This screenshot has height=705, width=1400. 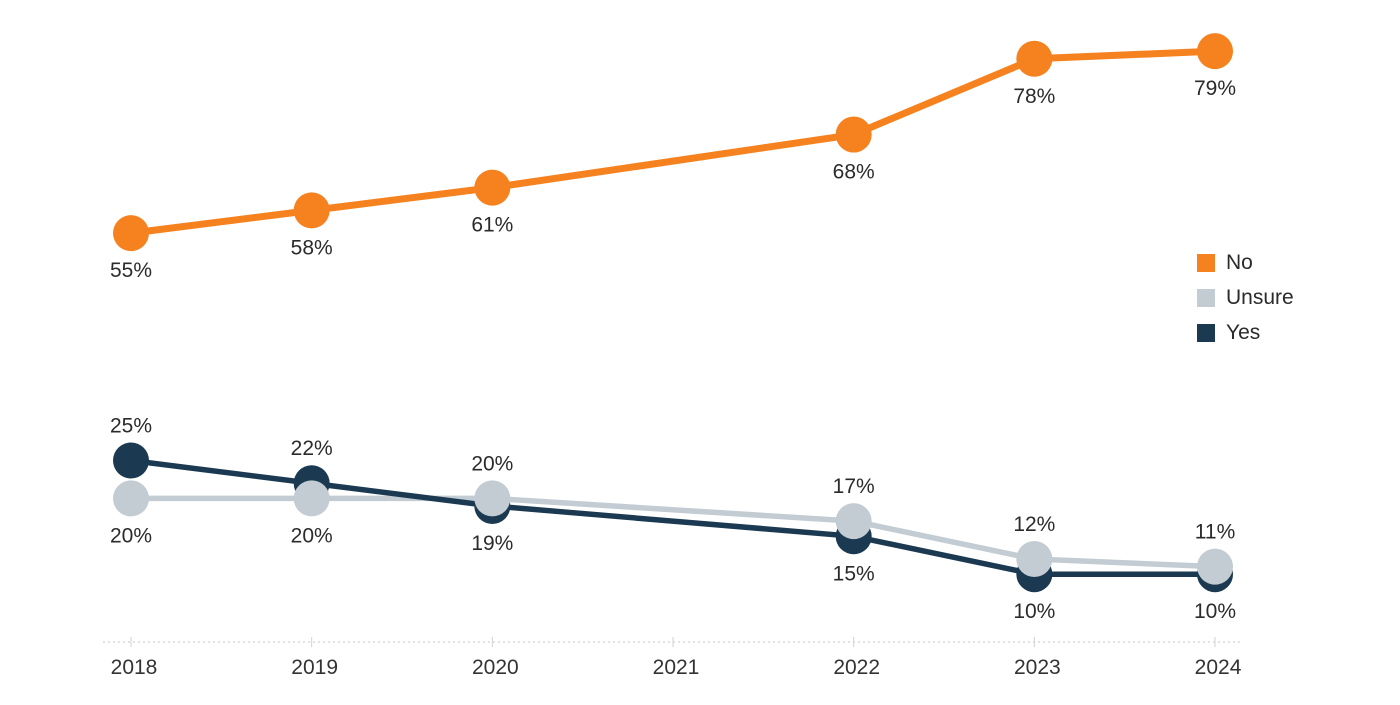 What do you see at coordinates (853, 521) in the screenshot?
I see `point-unsure-2022` at bounding box center [853, 521].